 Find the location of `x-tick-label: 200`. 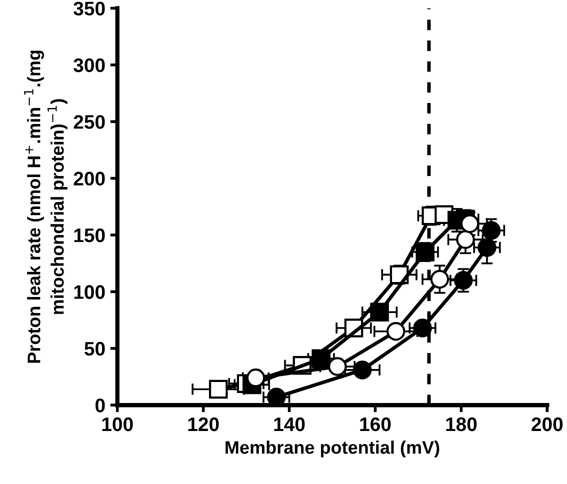

x-tick-label: 200 is located at coordinates (547, 424).